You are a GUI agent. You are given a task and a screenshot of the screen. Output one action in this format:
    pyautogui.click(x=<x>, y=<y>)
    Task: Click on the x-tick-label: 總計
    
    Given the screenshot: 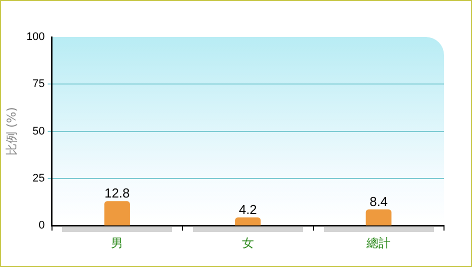 What is the action you would take?
    pyautogui.click(x=378, y=243)
    